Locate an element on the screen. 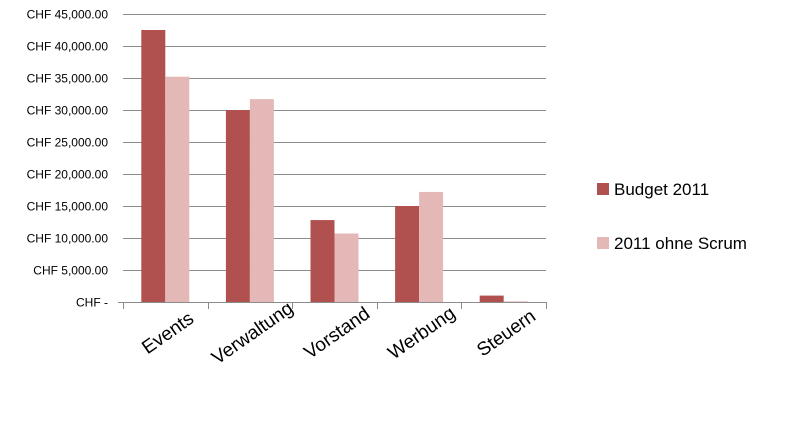 This screenshot has width=786, height=425. x-tick-label: Vorstand is located at coordinates (337, 333).